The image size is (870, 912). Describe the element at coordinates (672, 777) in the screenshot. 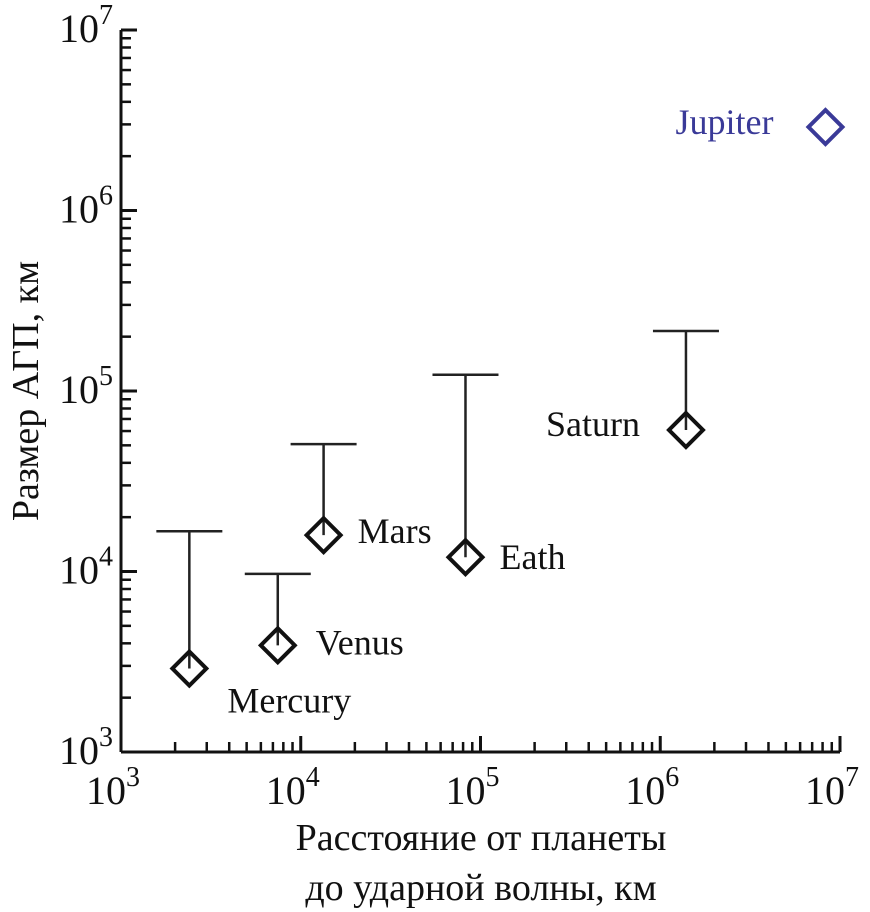

I see `x-tick-exponent: 6` at that location.